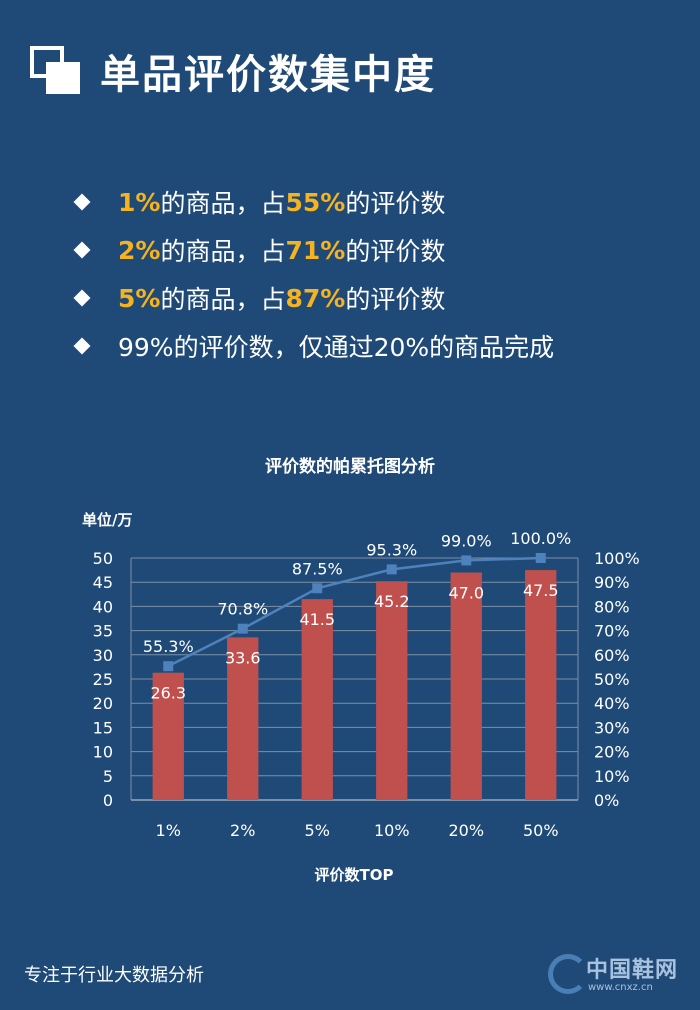 This screenshot has height=1010, width=700. I want to click on line-data-label: 87.5%, so click(317, 568).